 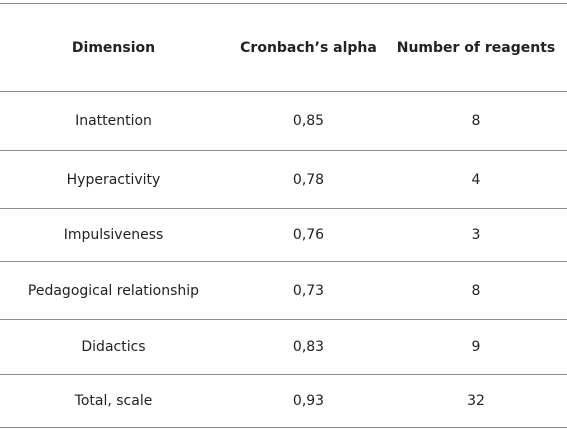 I want to click on cell-reagents: 4, so click(x=476, y=179).